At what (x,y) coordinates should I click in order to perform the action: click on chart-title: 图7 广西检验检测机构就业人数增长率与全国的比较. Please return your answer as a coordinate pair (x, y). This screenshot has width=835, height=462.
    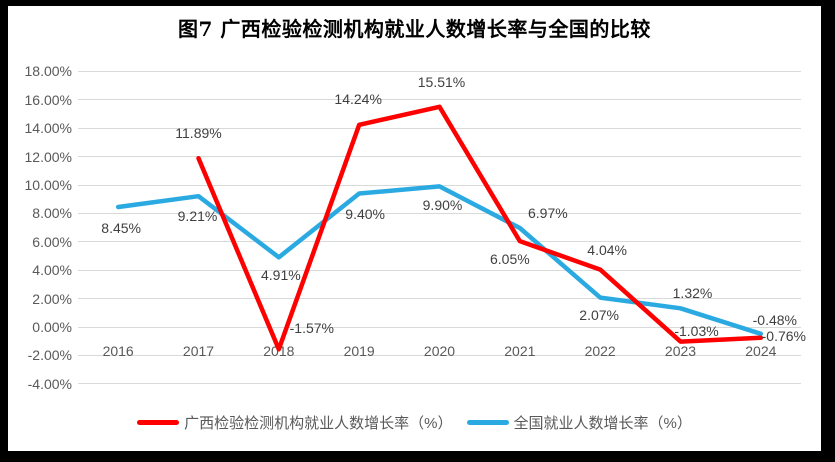
    Looking at the image, I should click on (414, 29).